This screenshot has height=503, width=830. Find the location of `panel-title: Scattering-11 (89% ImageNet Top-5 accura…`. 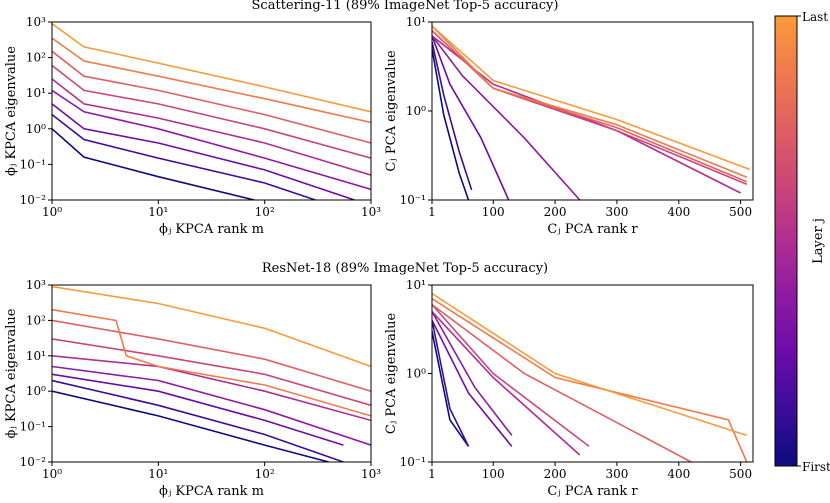

panel-title: Scattering-11 (89% ImageNet Top-5 accura… is located at coordinates (405, 6).